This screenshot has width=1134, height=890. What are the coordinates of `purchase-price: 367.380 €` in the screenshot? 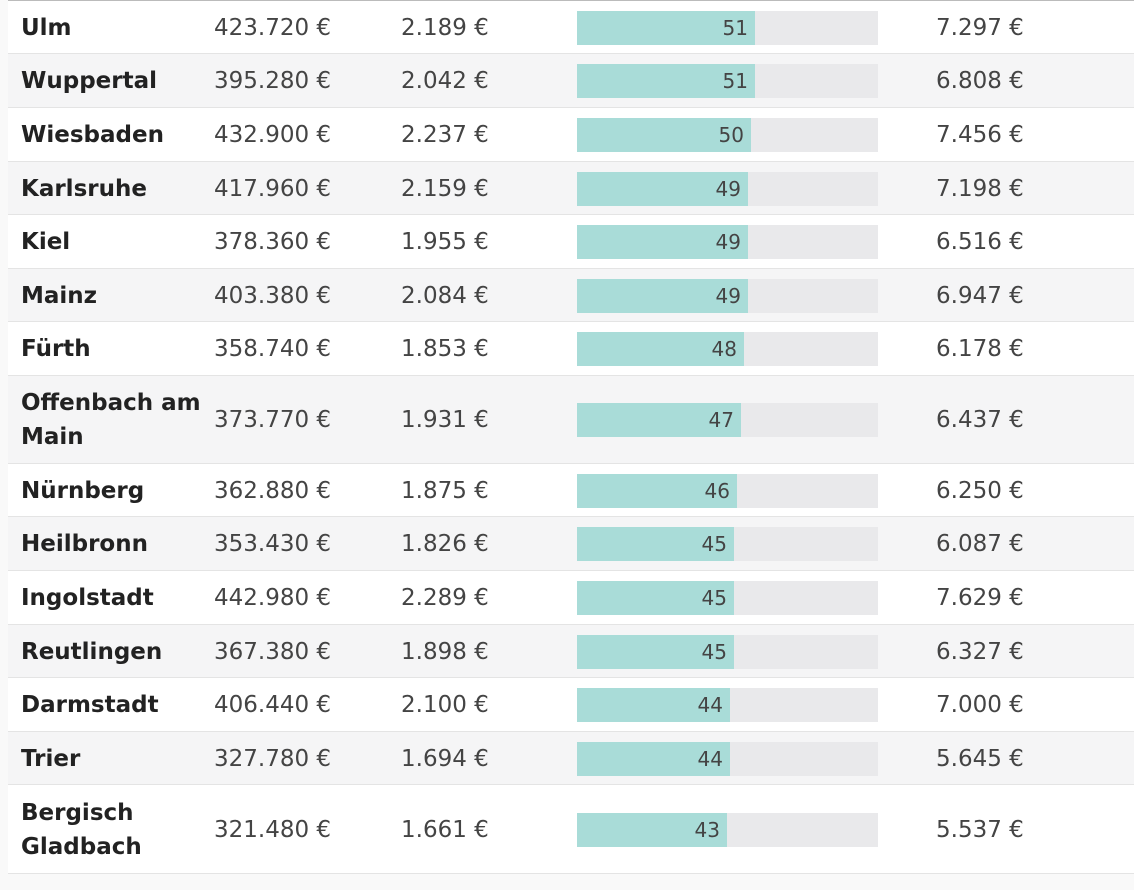 It's located at (273, 651).